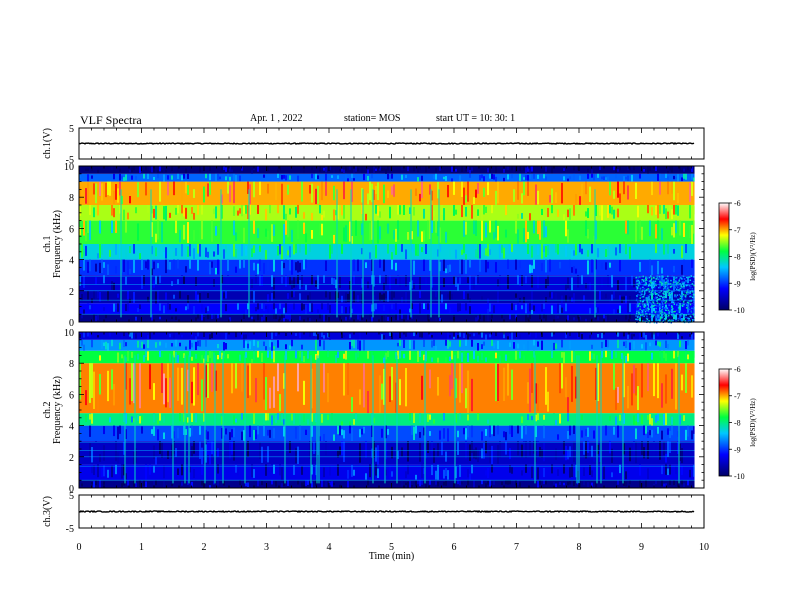 This screenshot has height=612, width=792. What do you see at coordinates (71, 395) in the screenshot?
I see `y-tick-label: 6` at bounding box center [71, 395].